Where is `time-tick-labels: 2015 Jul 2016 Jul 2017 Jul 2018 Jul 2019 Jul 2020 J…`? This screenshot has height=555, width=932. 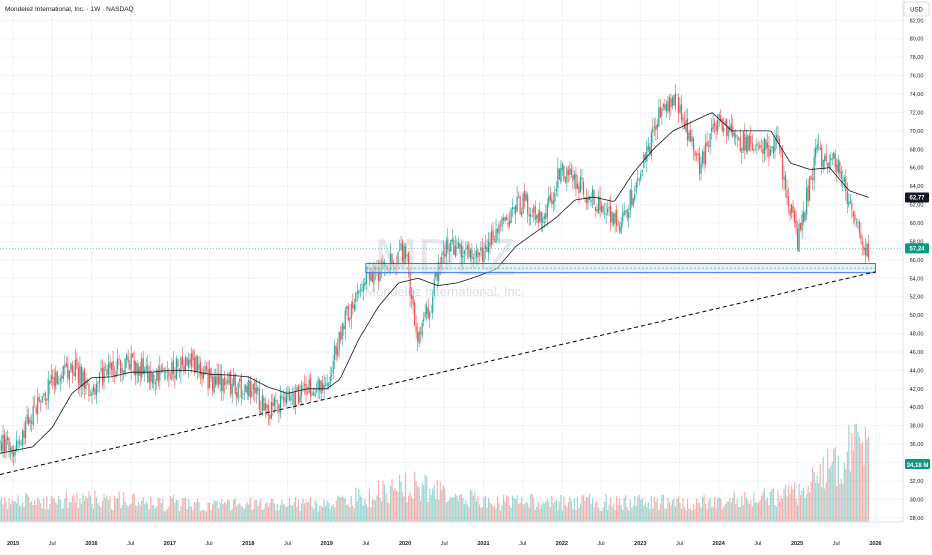
time-tick-labels: 2015 Jul 2016 Jul 2017 Jul 2018 Jul 2019 Jul 2020 J… is located at coordinates (444, 544).